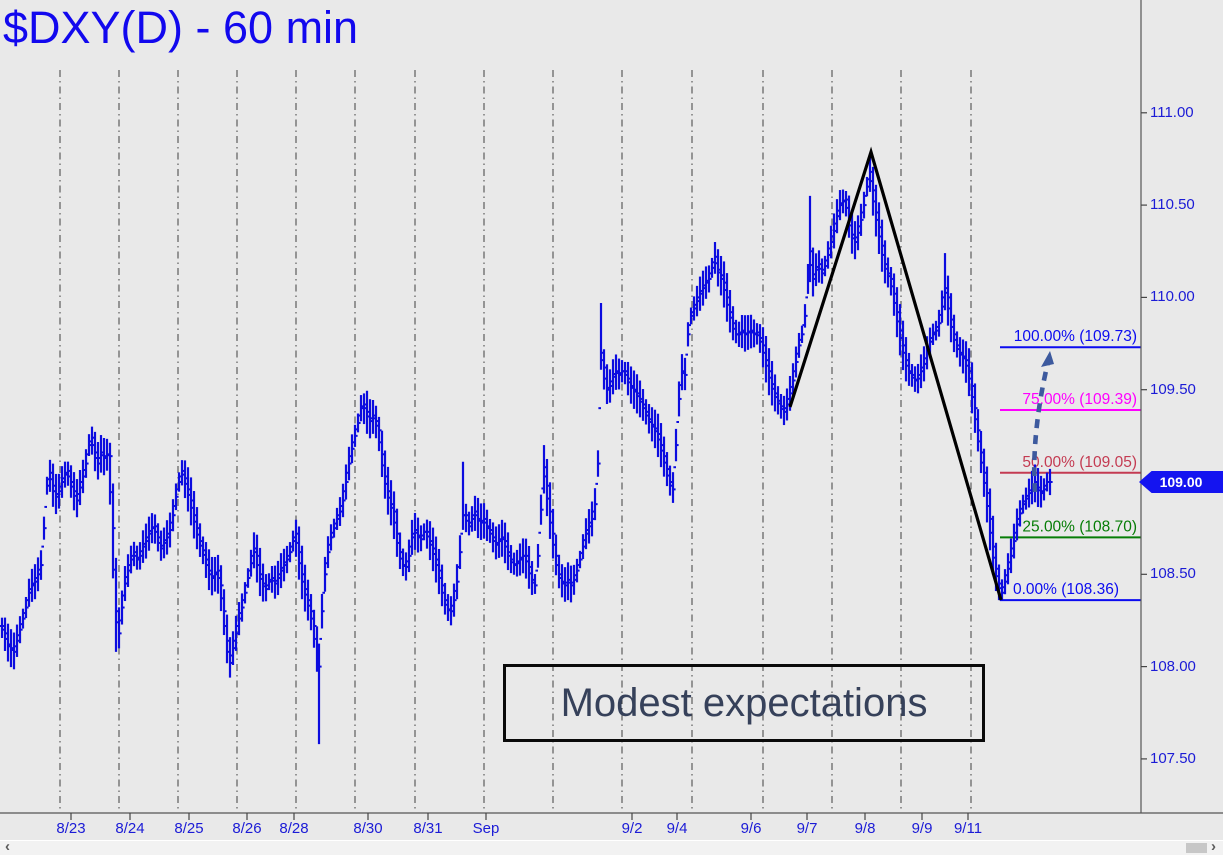  I want to click on date-axis-label: 9/4, so click(677, 828).